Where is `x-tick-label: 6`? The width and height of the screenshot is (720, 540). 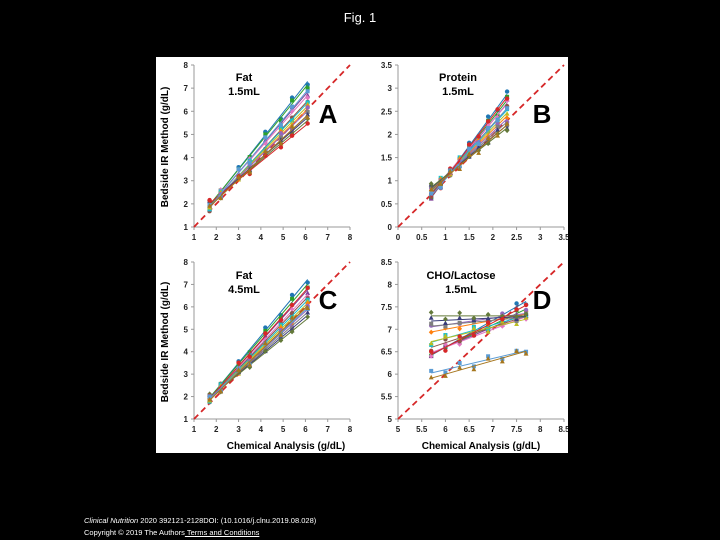
x-tick-label: 6 is located at coordinates (305, 237).